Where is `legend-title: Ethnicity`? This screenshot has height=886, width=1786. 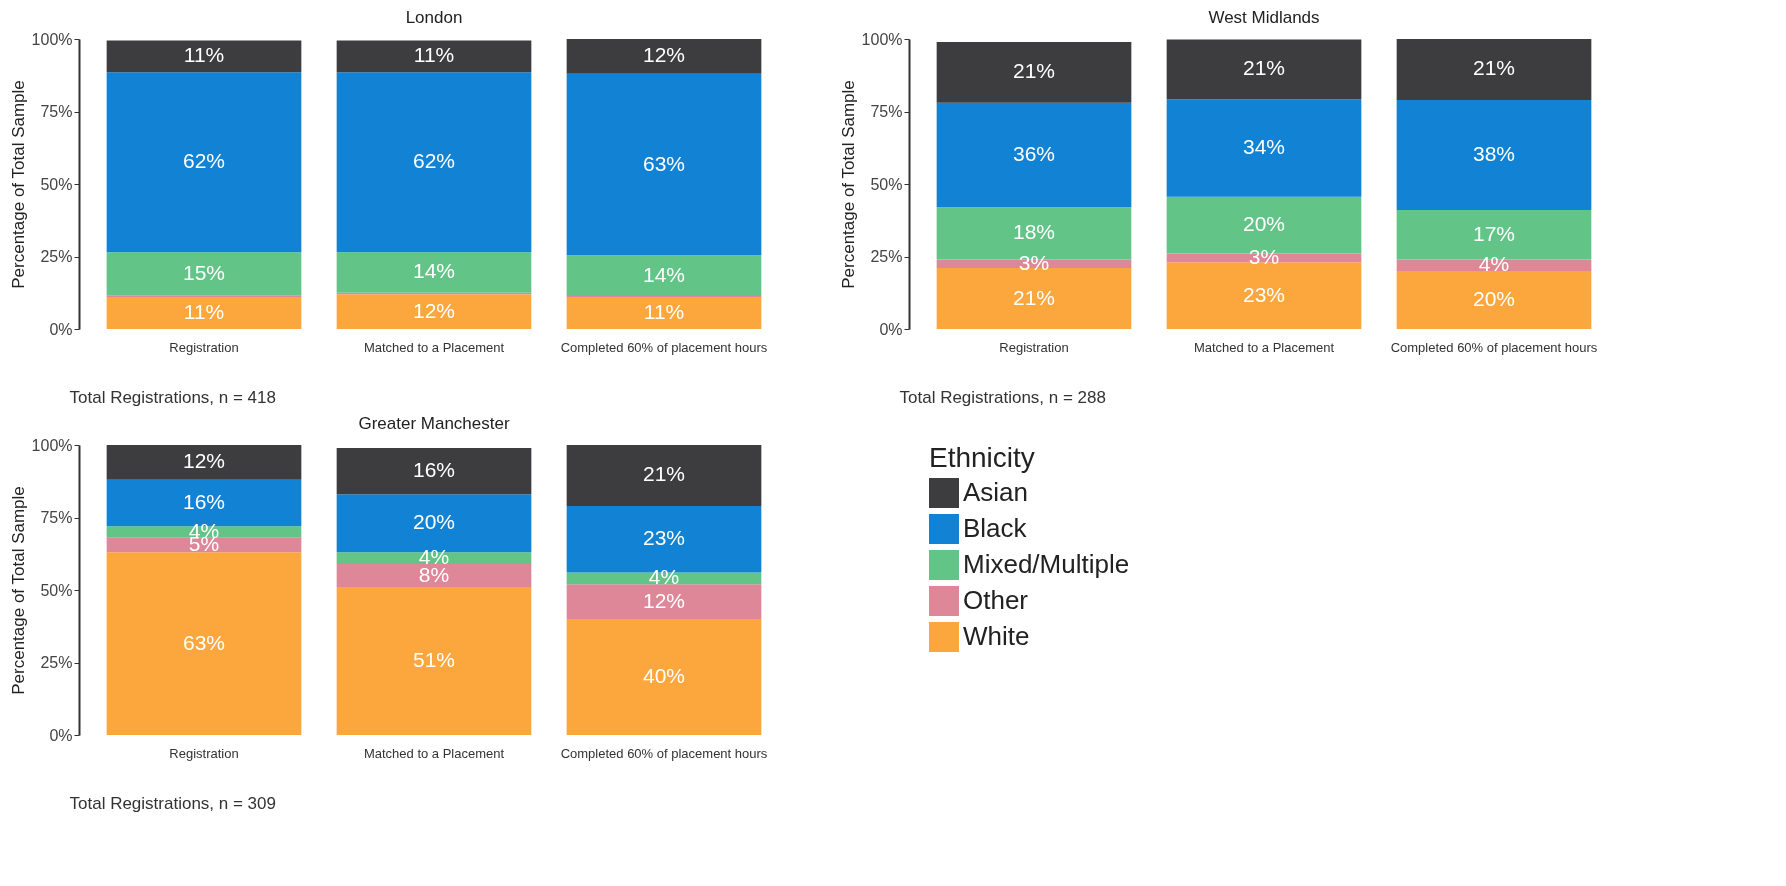 legend-title: Ethnicity is located at coordinates (982, 457).